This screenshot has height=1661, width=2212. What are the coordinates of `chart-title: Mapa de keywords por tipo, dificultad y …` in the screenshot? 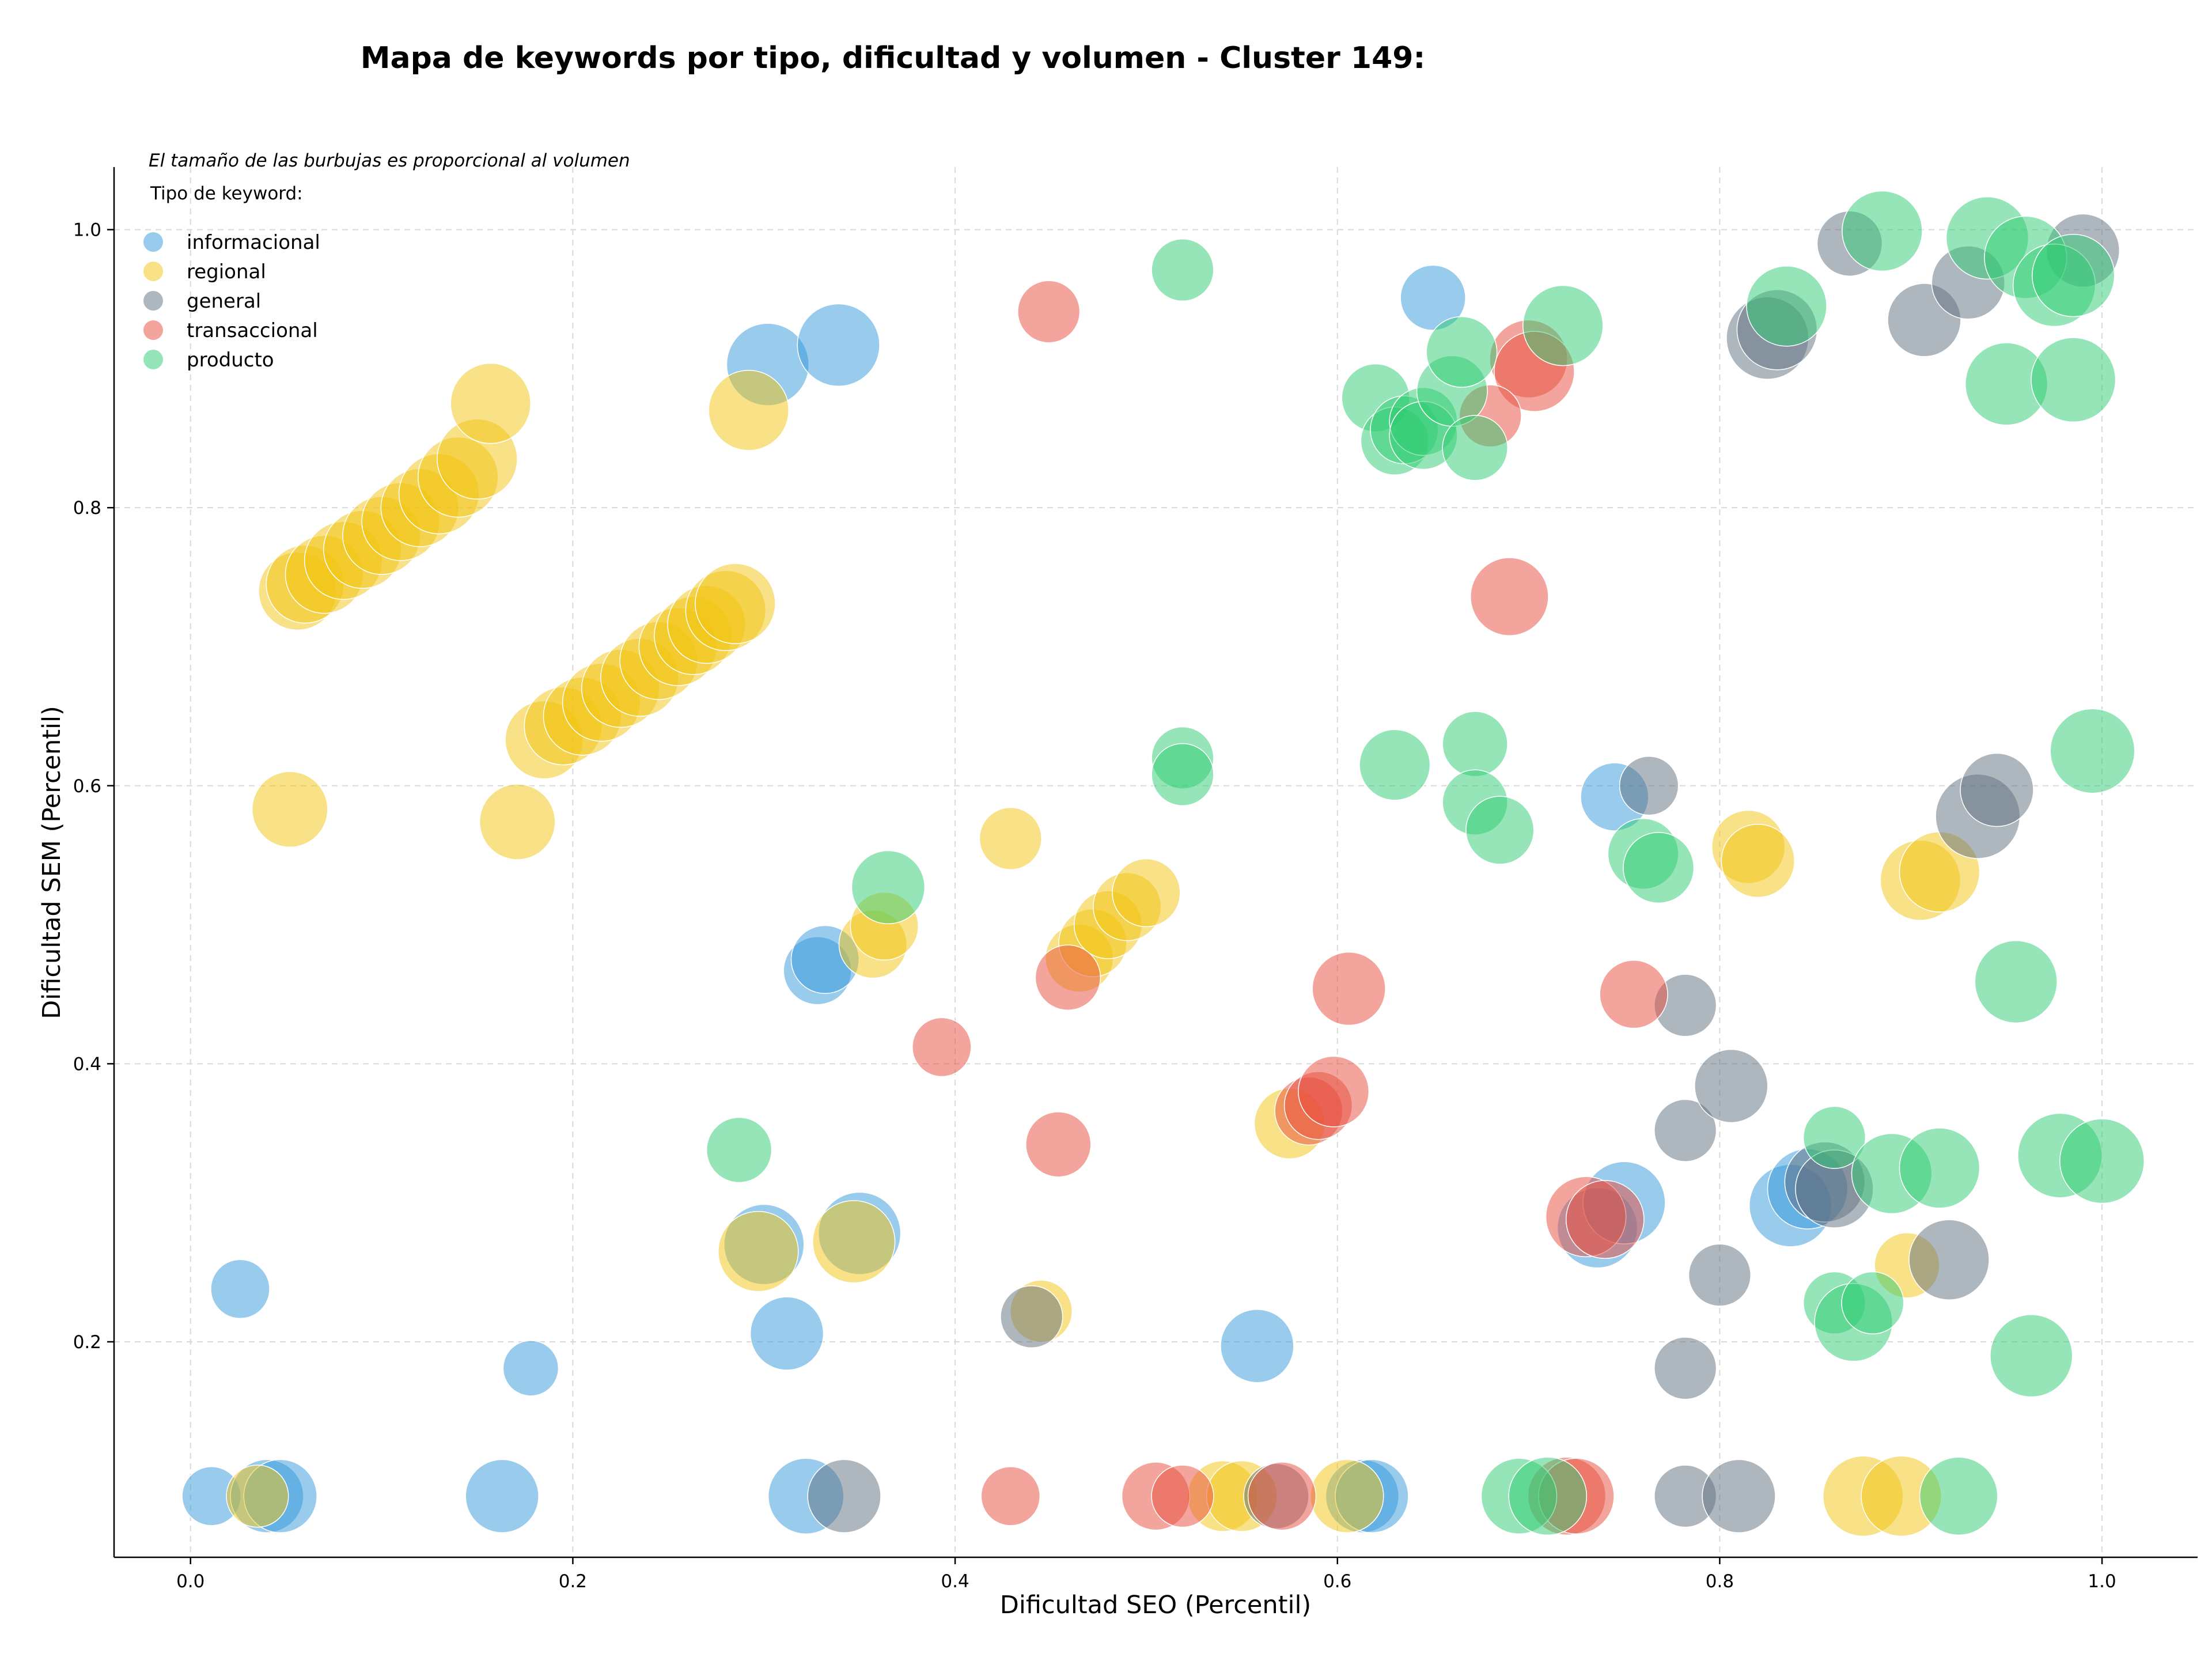 It's located at (893, 58).